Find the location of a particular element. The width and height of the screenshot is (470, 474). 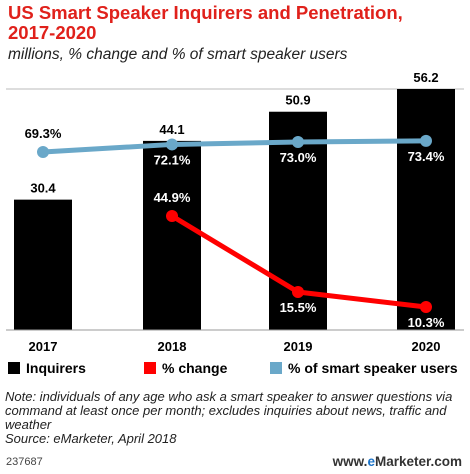

label-users-2019: 73.0% is located at coordinates (298, 157).